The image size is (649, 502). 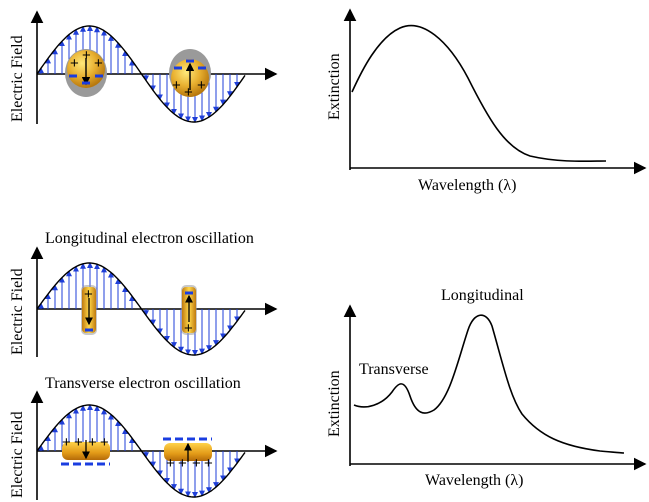 I want to click on nanorod-3: + + + +, so click(x=85, y=450).